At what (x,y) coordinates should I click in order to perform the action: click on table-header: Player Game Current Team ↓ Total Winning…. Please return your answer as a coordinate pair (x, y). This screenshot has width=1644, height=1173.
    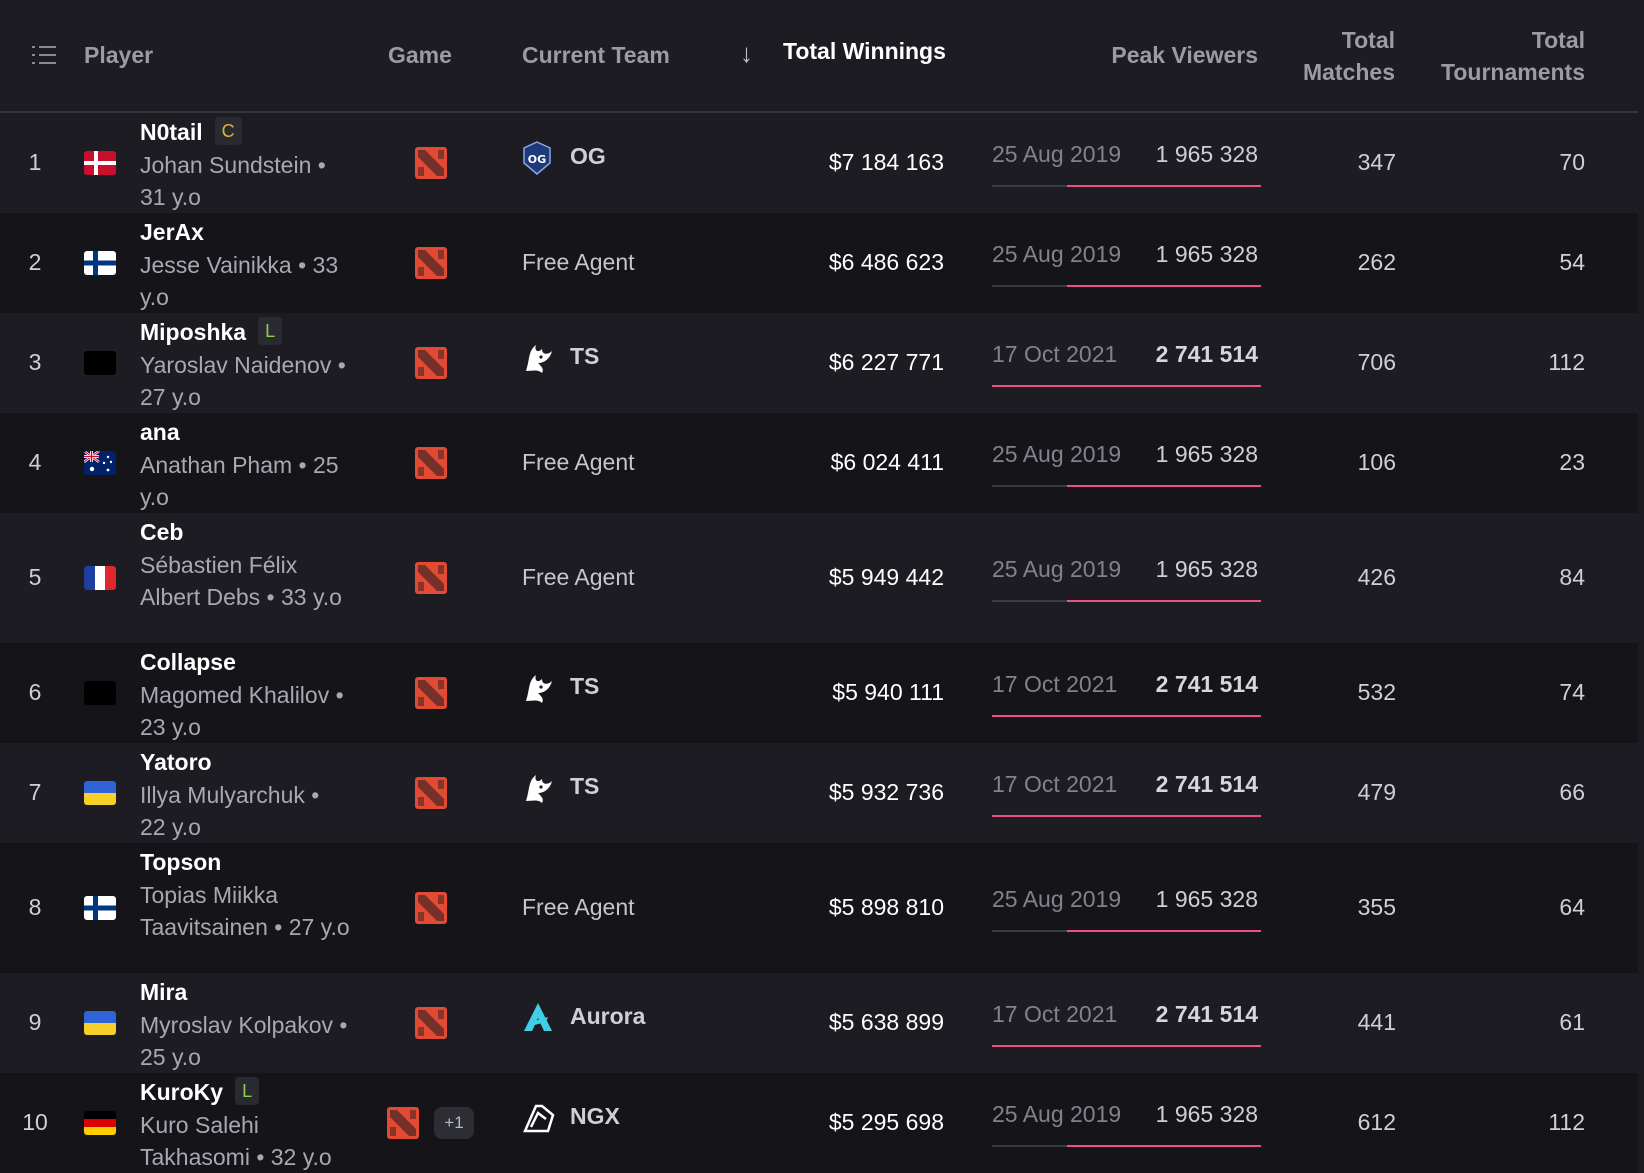
    Looking at the image, I should click on (819, 56).